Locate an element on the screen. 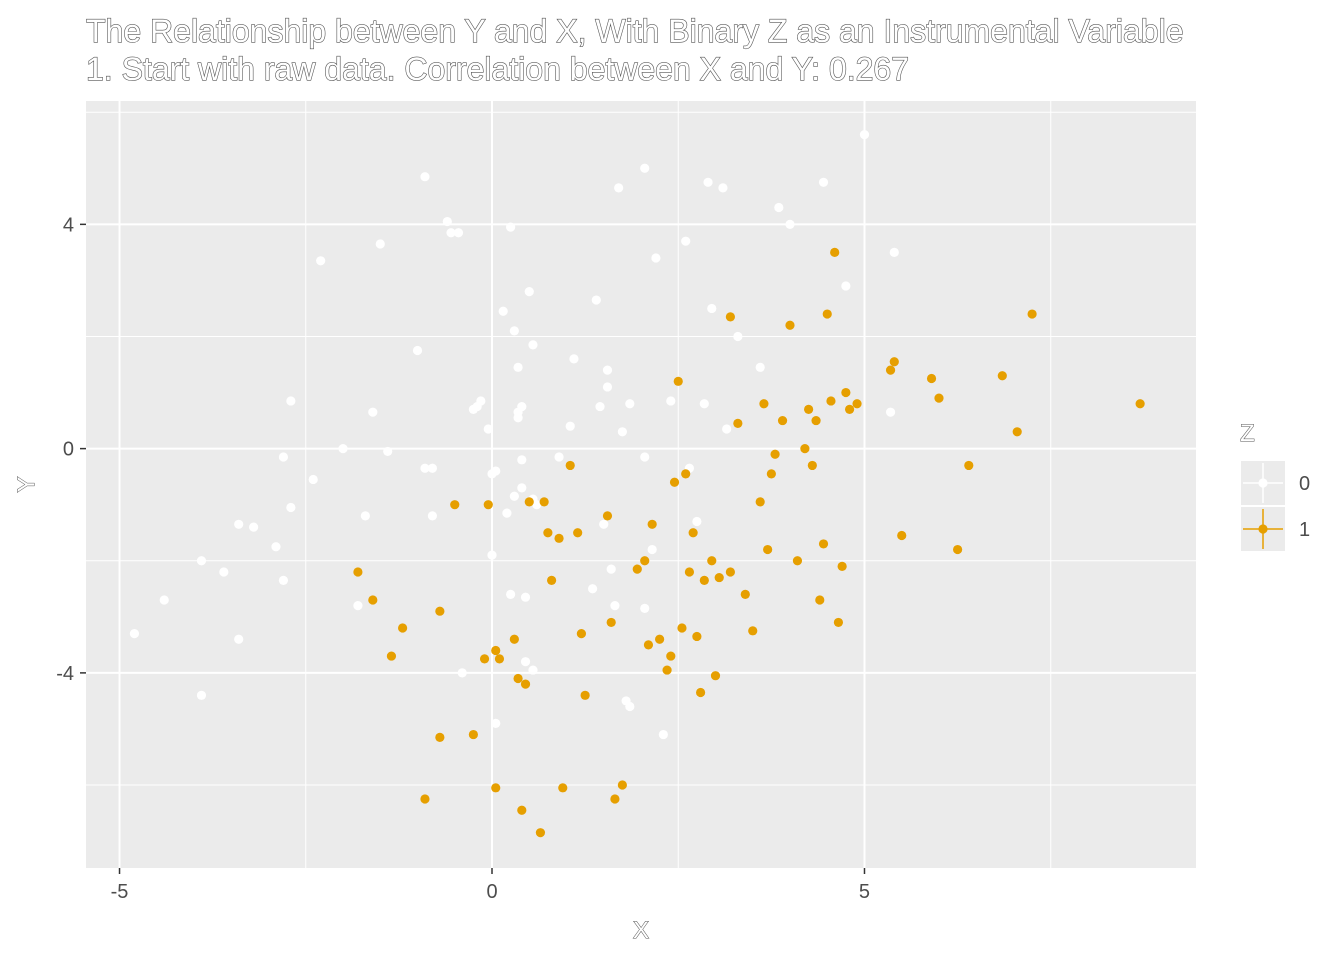 The image size is (1344, 960). legend-entry-z1: 1 is located at coordinates (1275, 529).